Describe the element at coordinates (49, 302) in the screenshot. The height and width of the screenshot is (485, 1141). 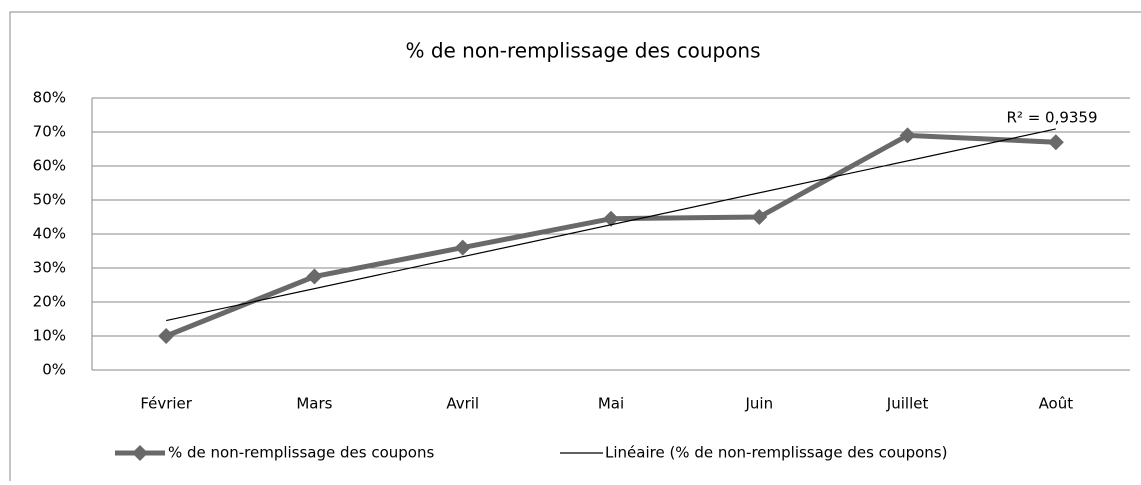
I see `y-tick-label: 20%` at that location.